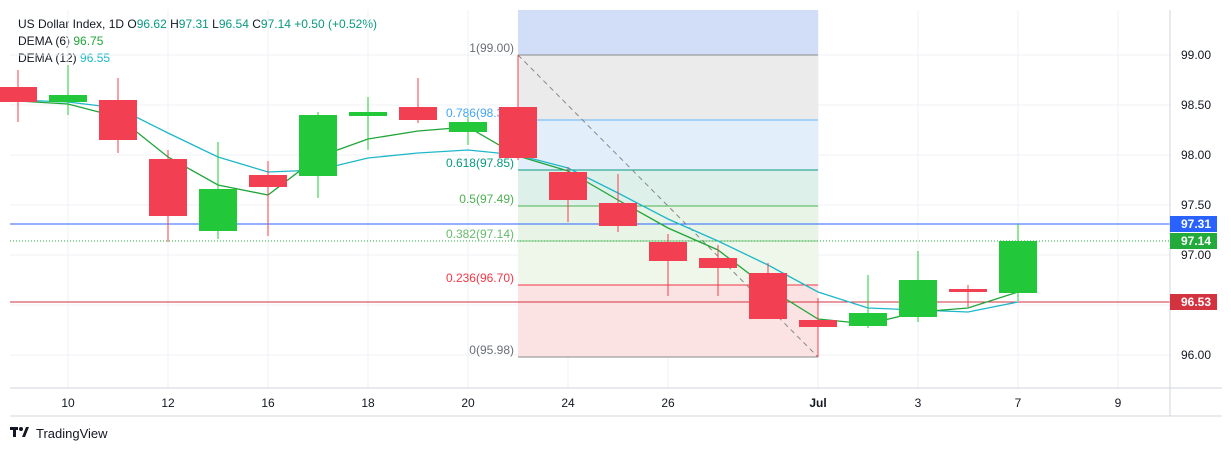 This screenshot has height=452, width=1231. Describe the element at coordinates (480, 278) in the screenshot. I see `fib-level-label: 0.236(96.70)` at that location.